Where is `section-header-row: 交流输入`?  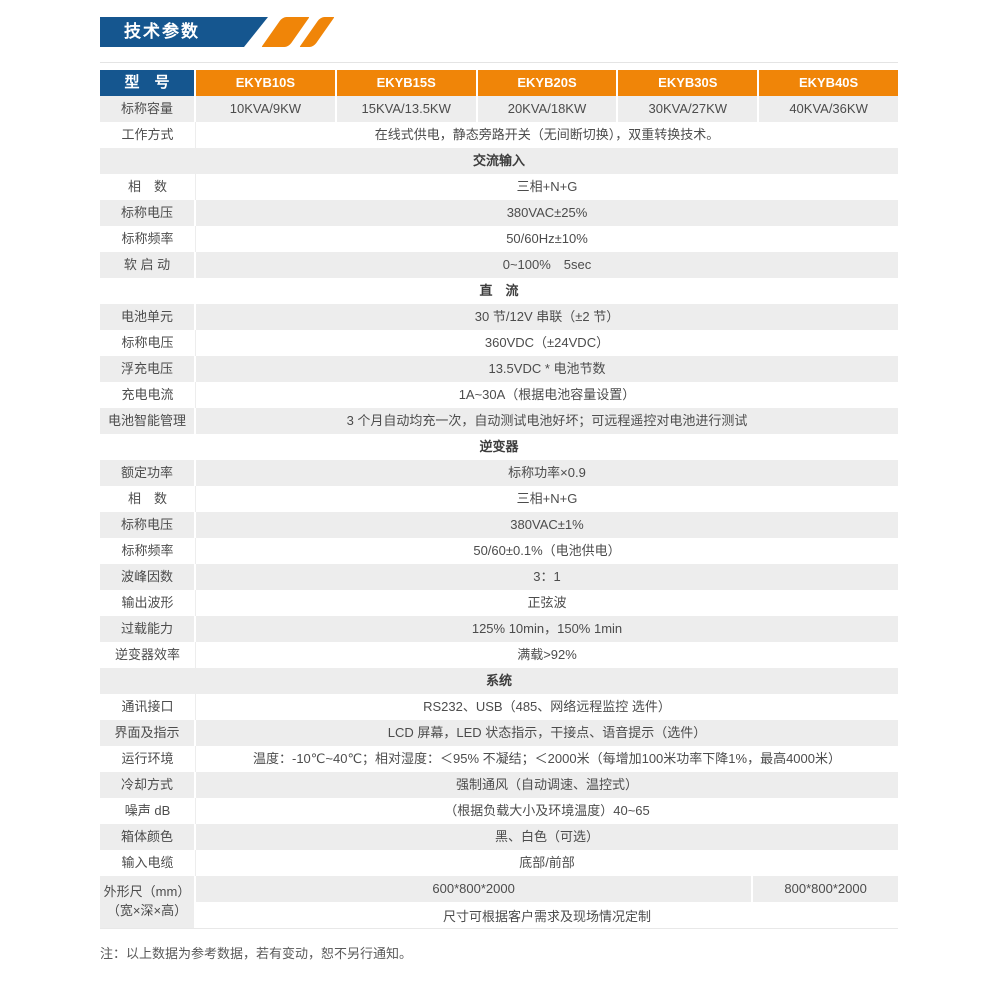 section-header-row: 交流输入 is located at coordinates (499, 161).